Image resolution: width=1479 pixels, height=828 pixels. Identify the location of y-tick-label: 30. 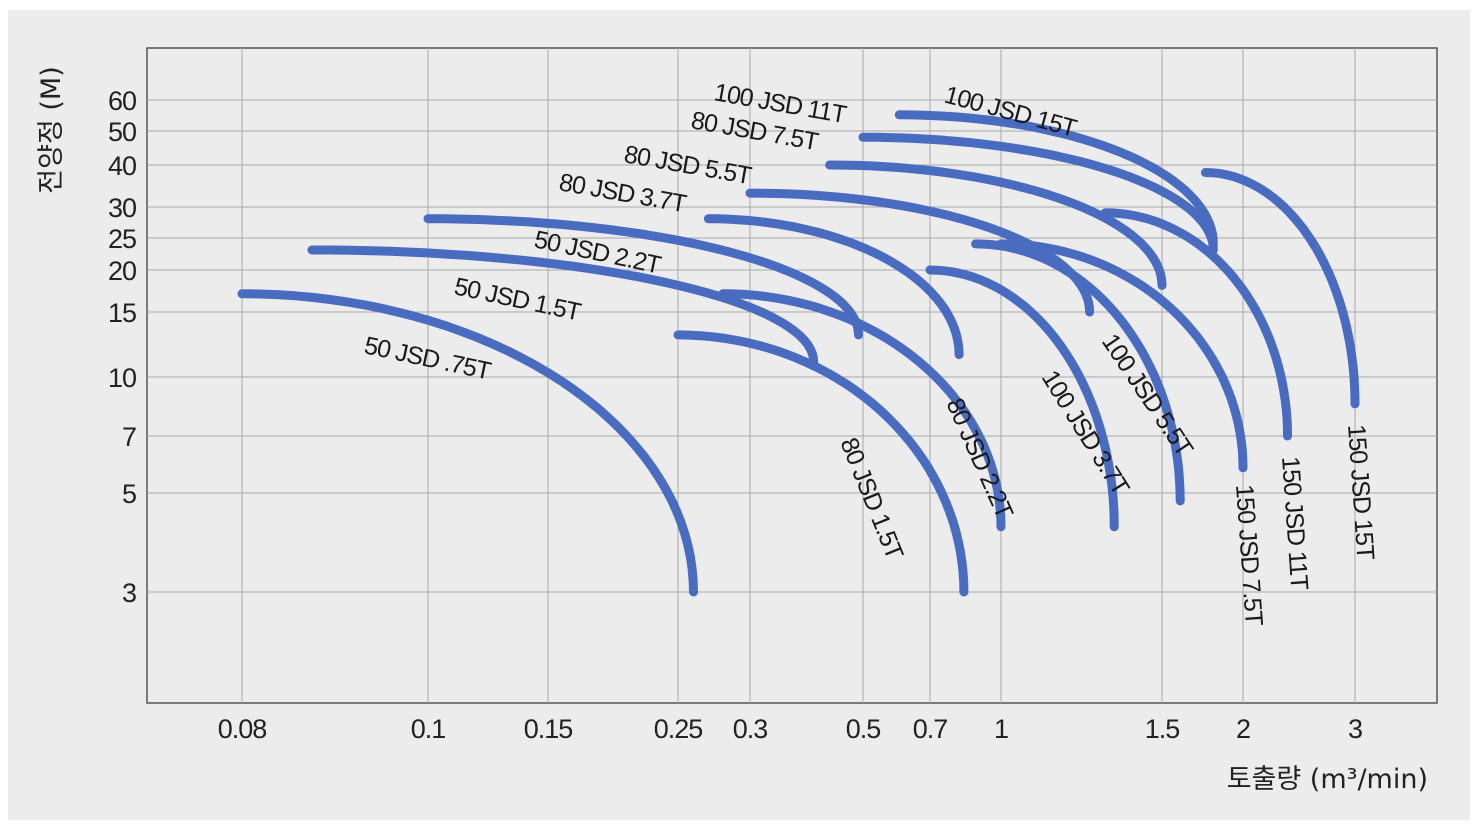
(122, 208).